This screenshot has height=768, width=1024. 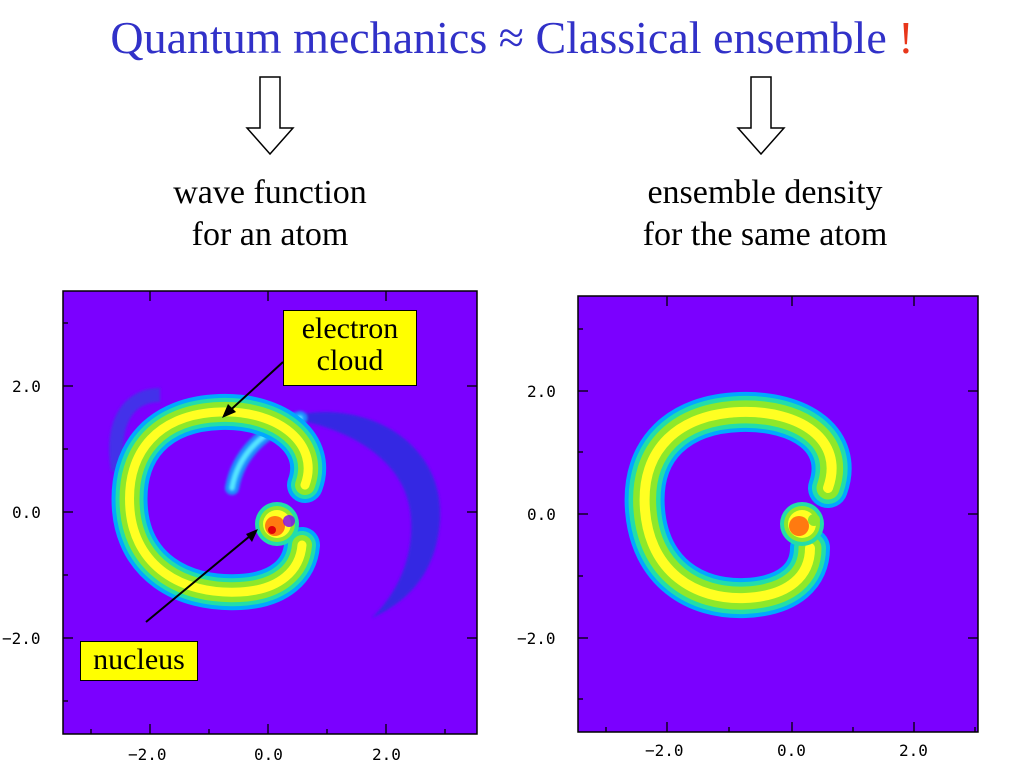 I want to click on left-caption-line2: for an atom, so click(x=270, y=234).